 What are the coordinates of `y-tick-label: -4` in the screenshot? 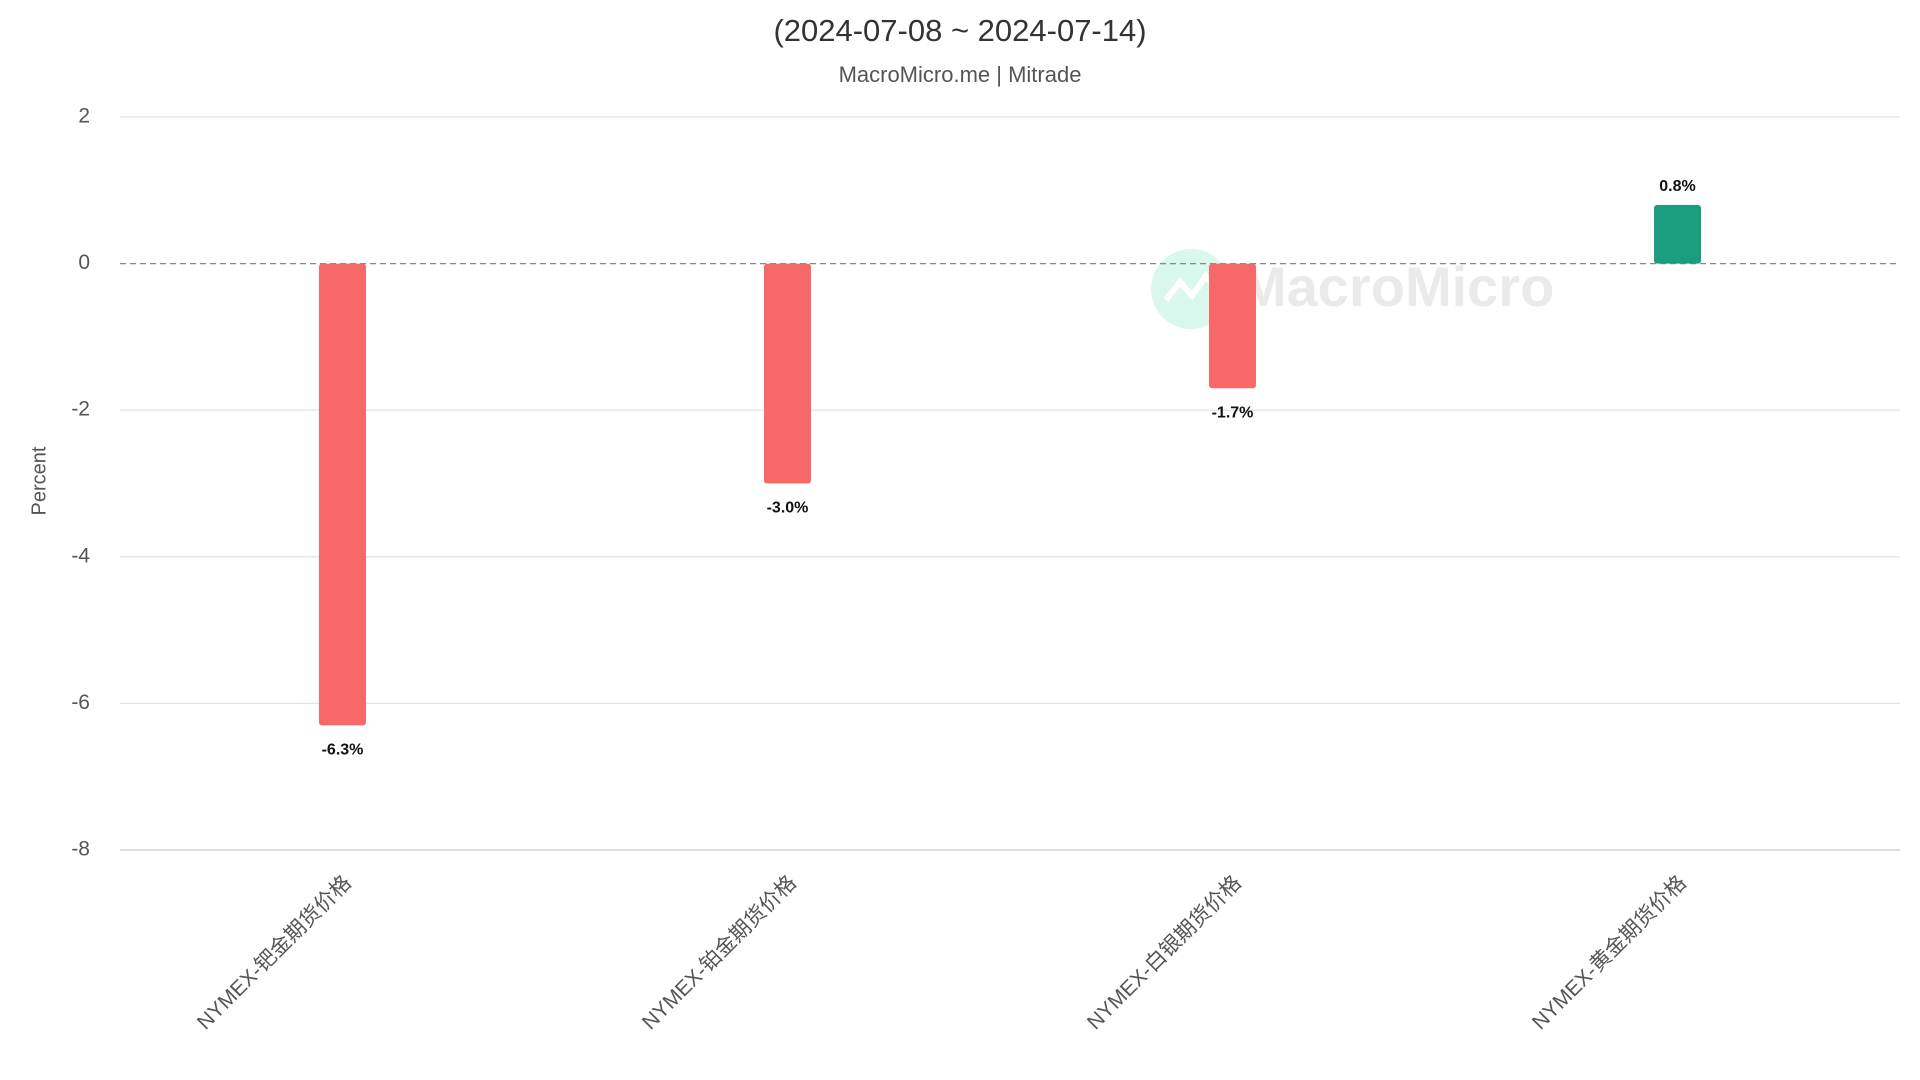 It's located at (80, 555).